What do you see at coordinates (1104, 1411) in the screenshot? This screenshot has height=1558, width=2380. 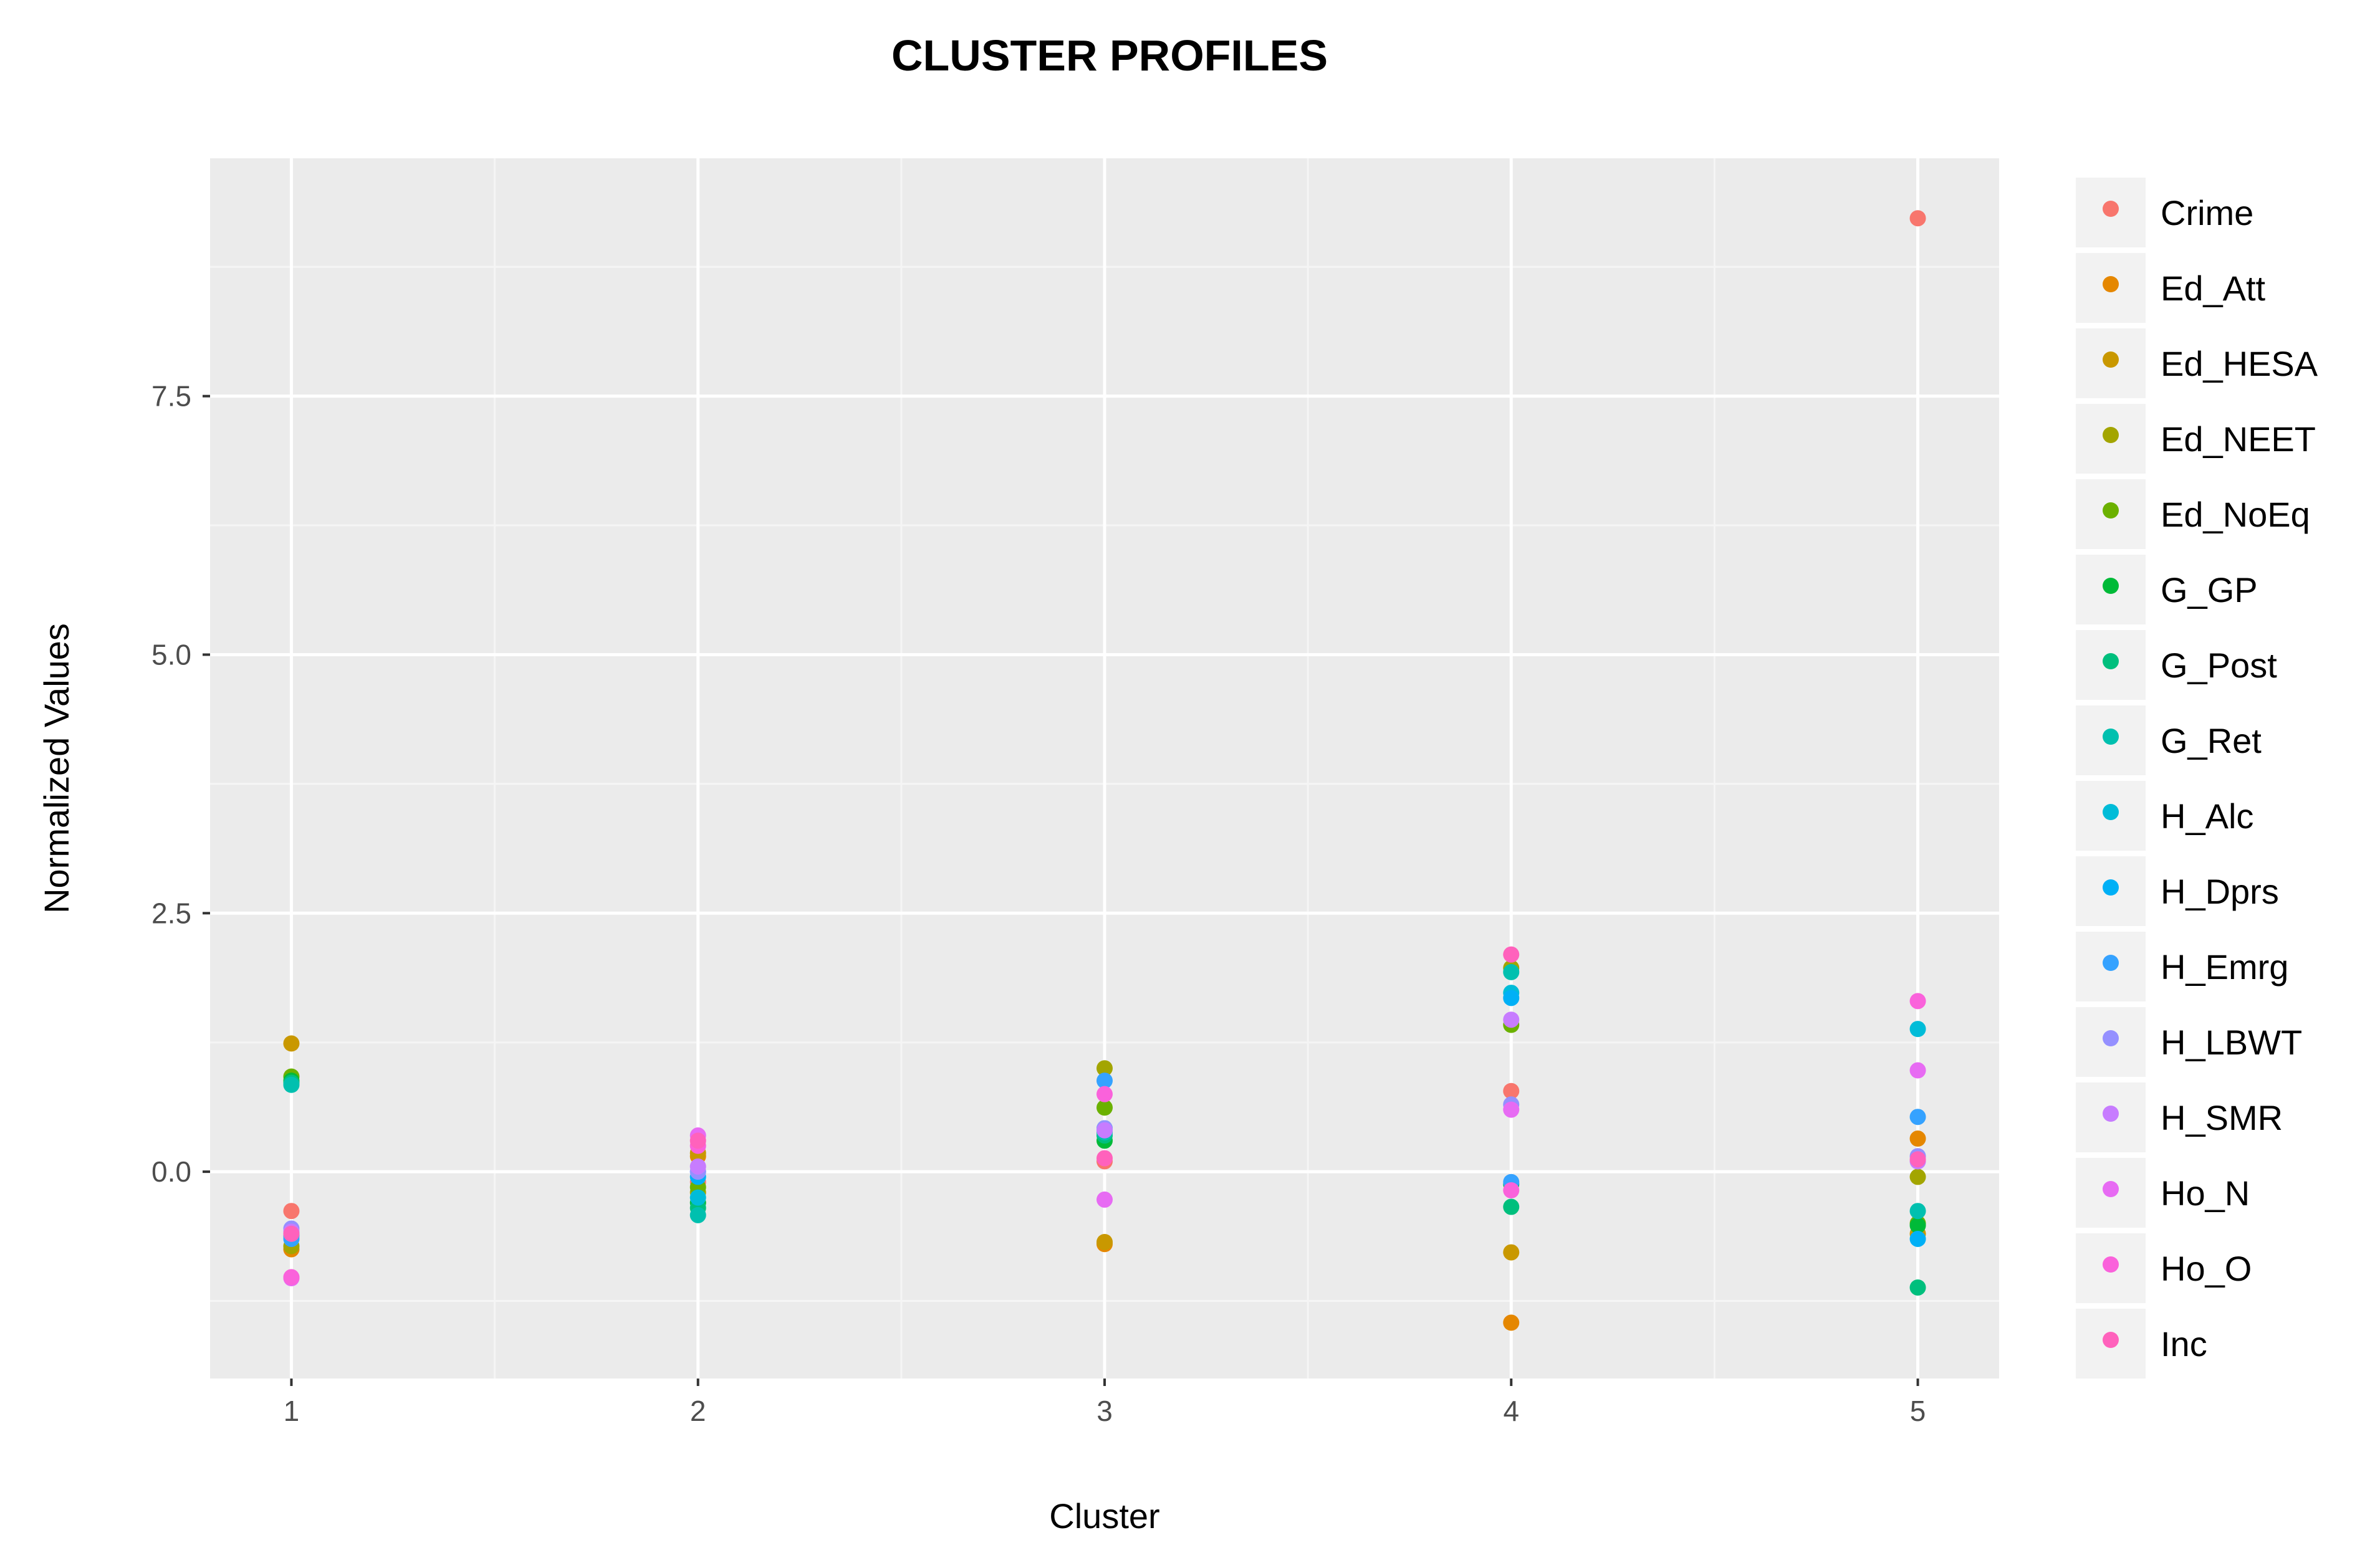 I see `x-tick-label: 3` at bounding box center [1104, 1411].